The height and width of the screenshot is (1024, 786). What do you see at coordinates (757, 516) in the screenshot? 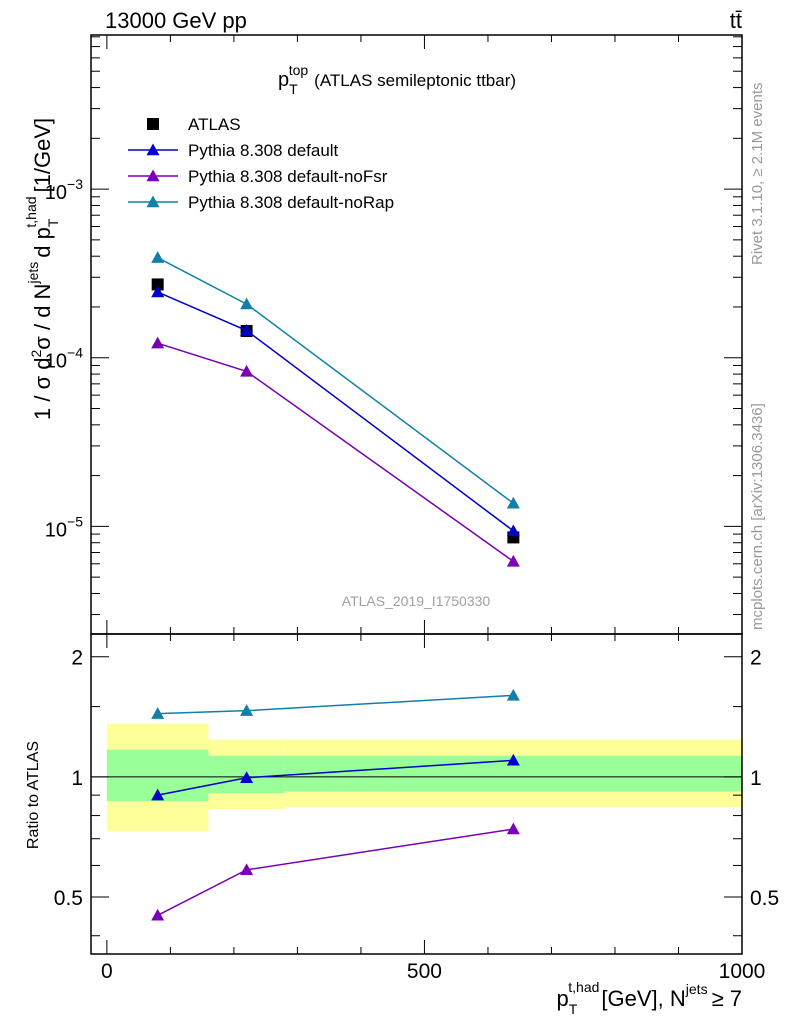
I see `mcplots-label: mcplots.cern.ch [arXiv:1306.3436]` at bounding box center [757, 516].